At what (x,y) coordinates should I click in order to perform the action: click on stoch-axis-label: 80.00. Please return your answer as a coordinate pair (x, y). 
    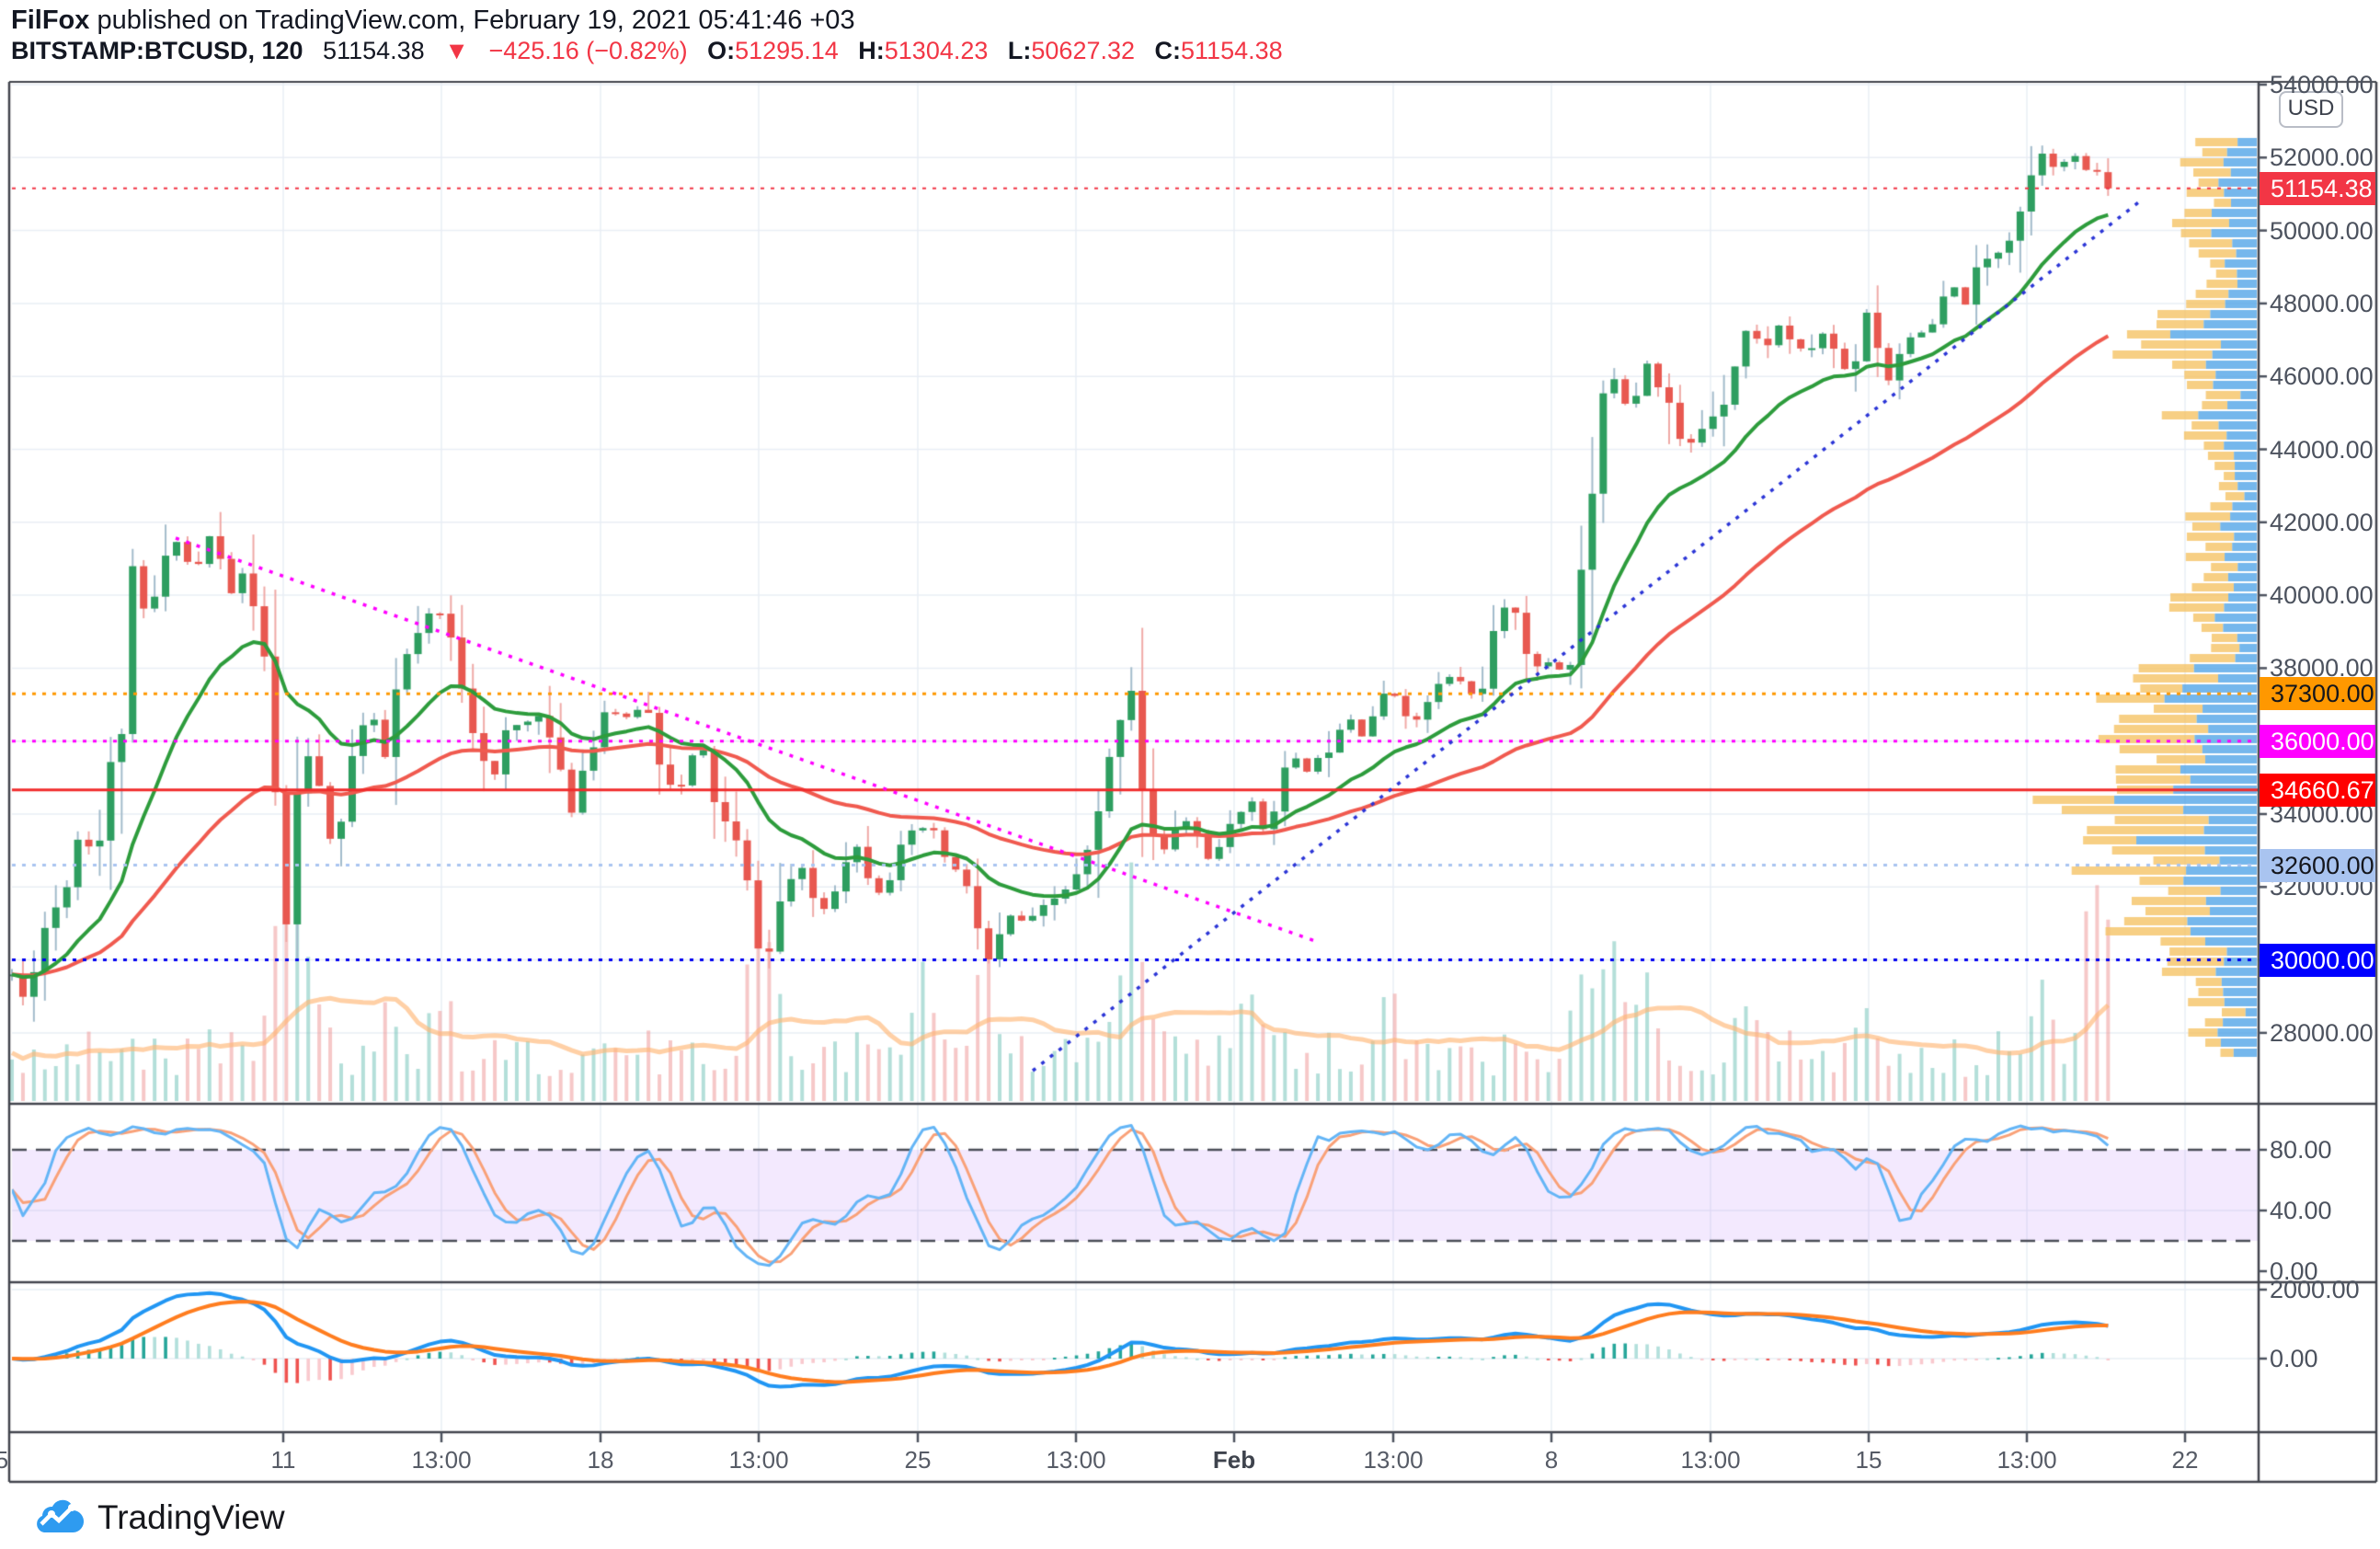
    Looking at the image, I should click on (2301, 1150).